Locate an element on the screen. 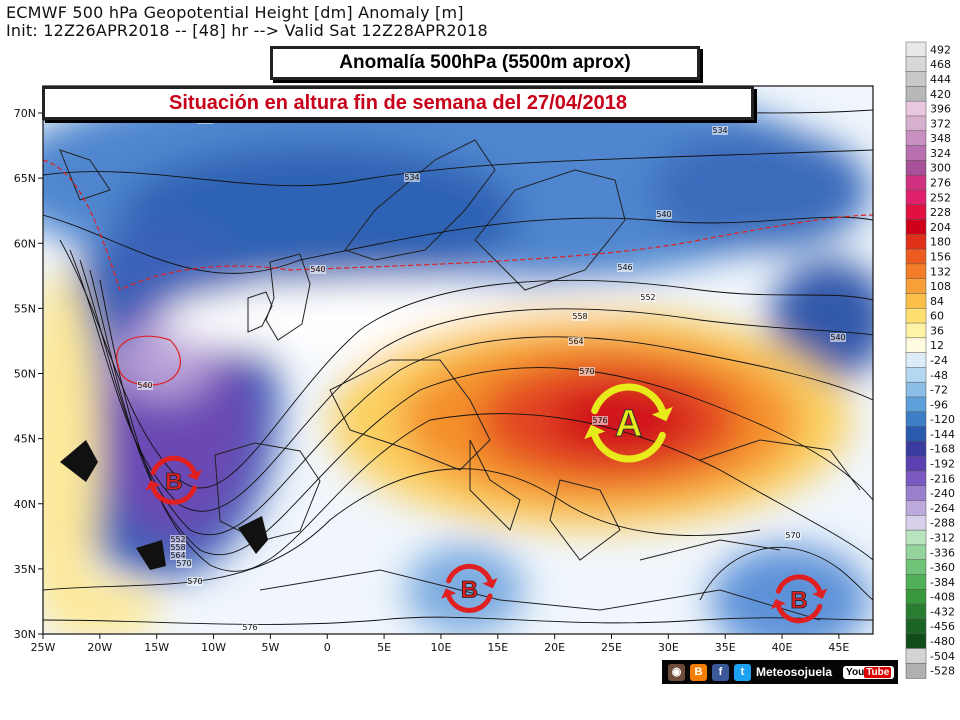  brand-name: Meteosojuela is located at coordinates (794, 672).